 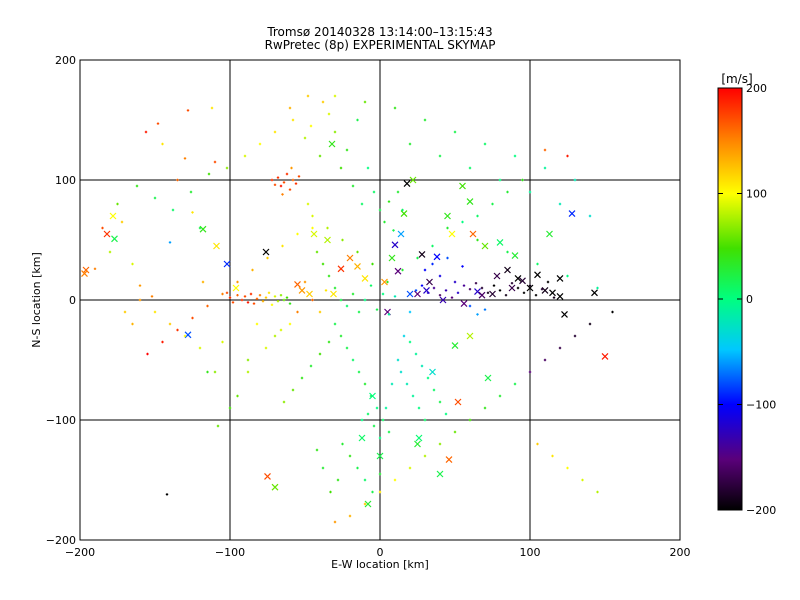 What do you see at coordinates (530, 552) in the screenshot?
I see `x-tick-label: 100` at bounding box center [530, 552].